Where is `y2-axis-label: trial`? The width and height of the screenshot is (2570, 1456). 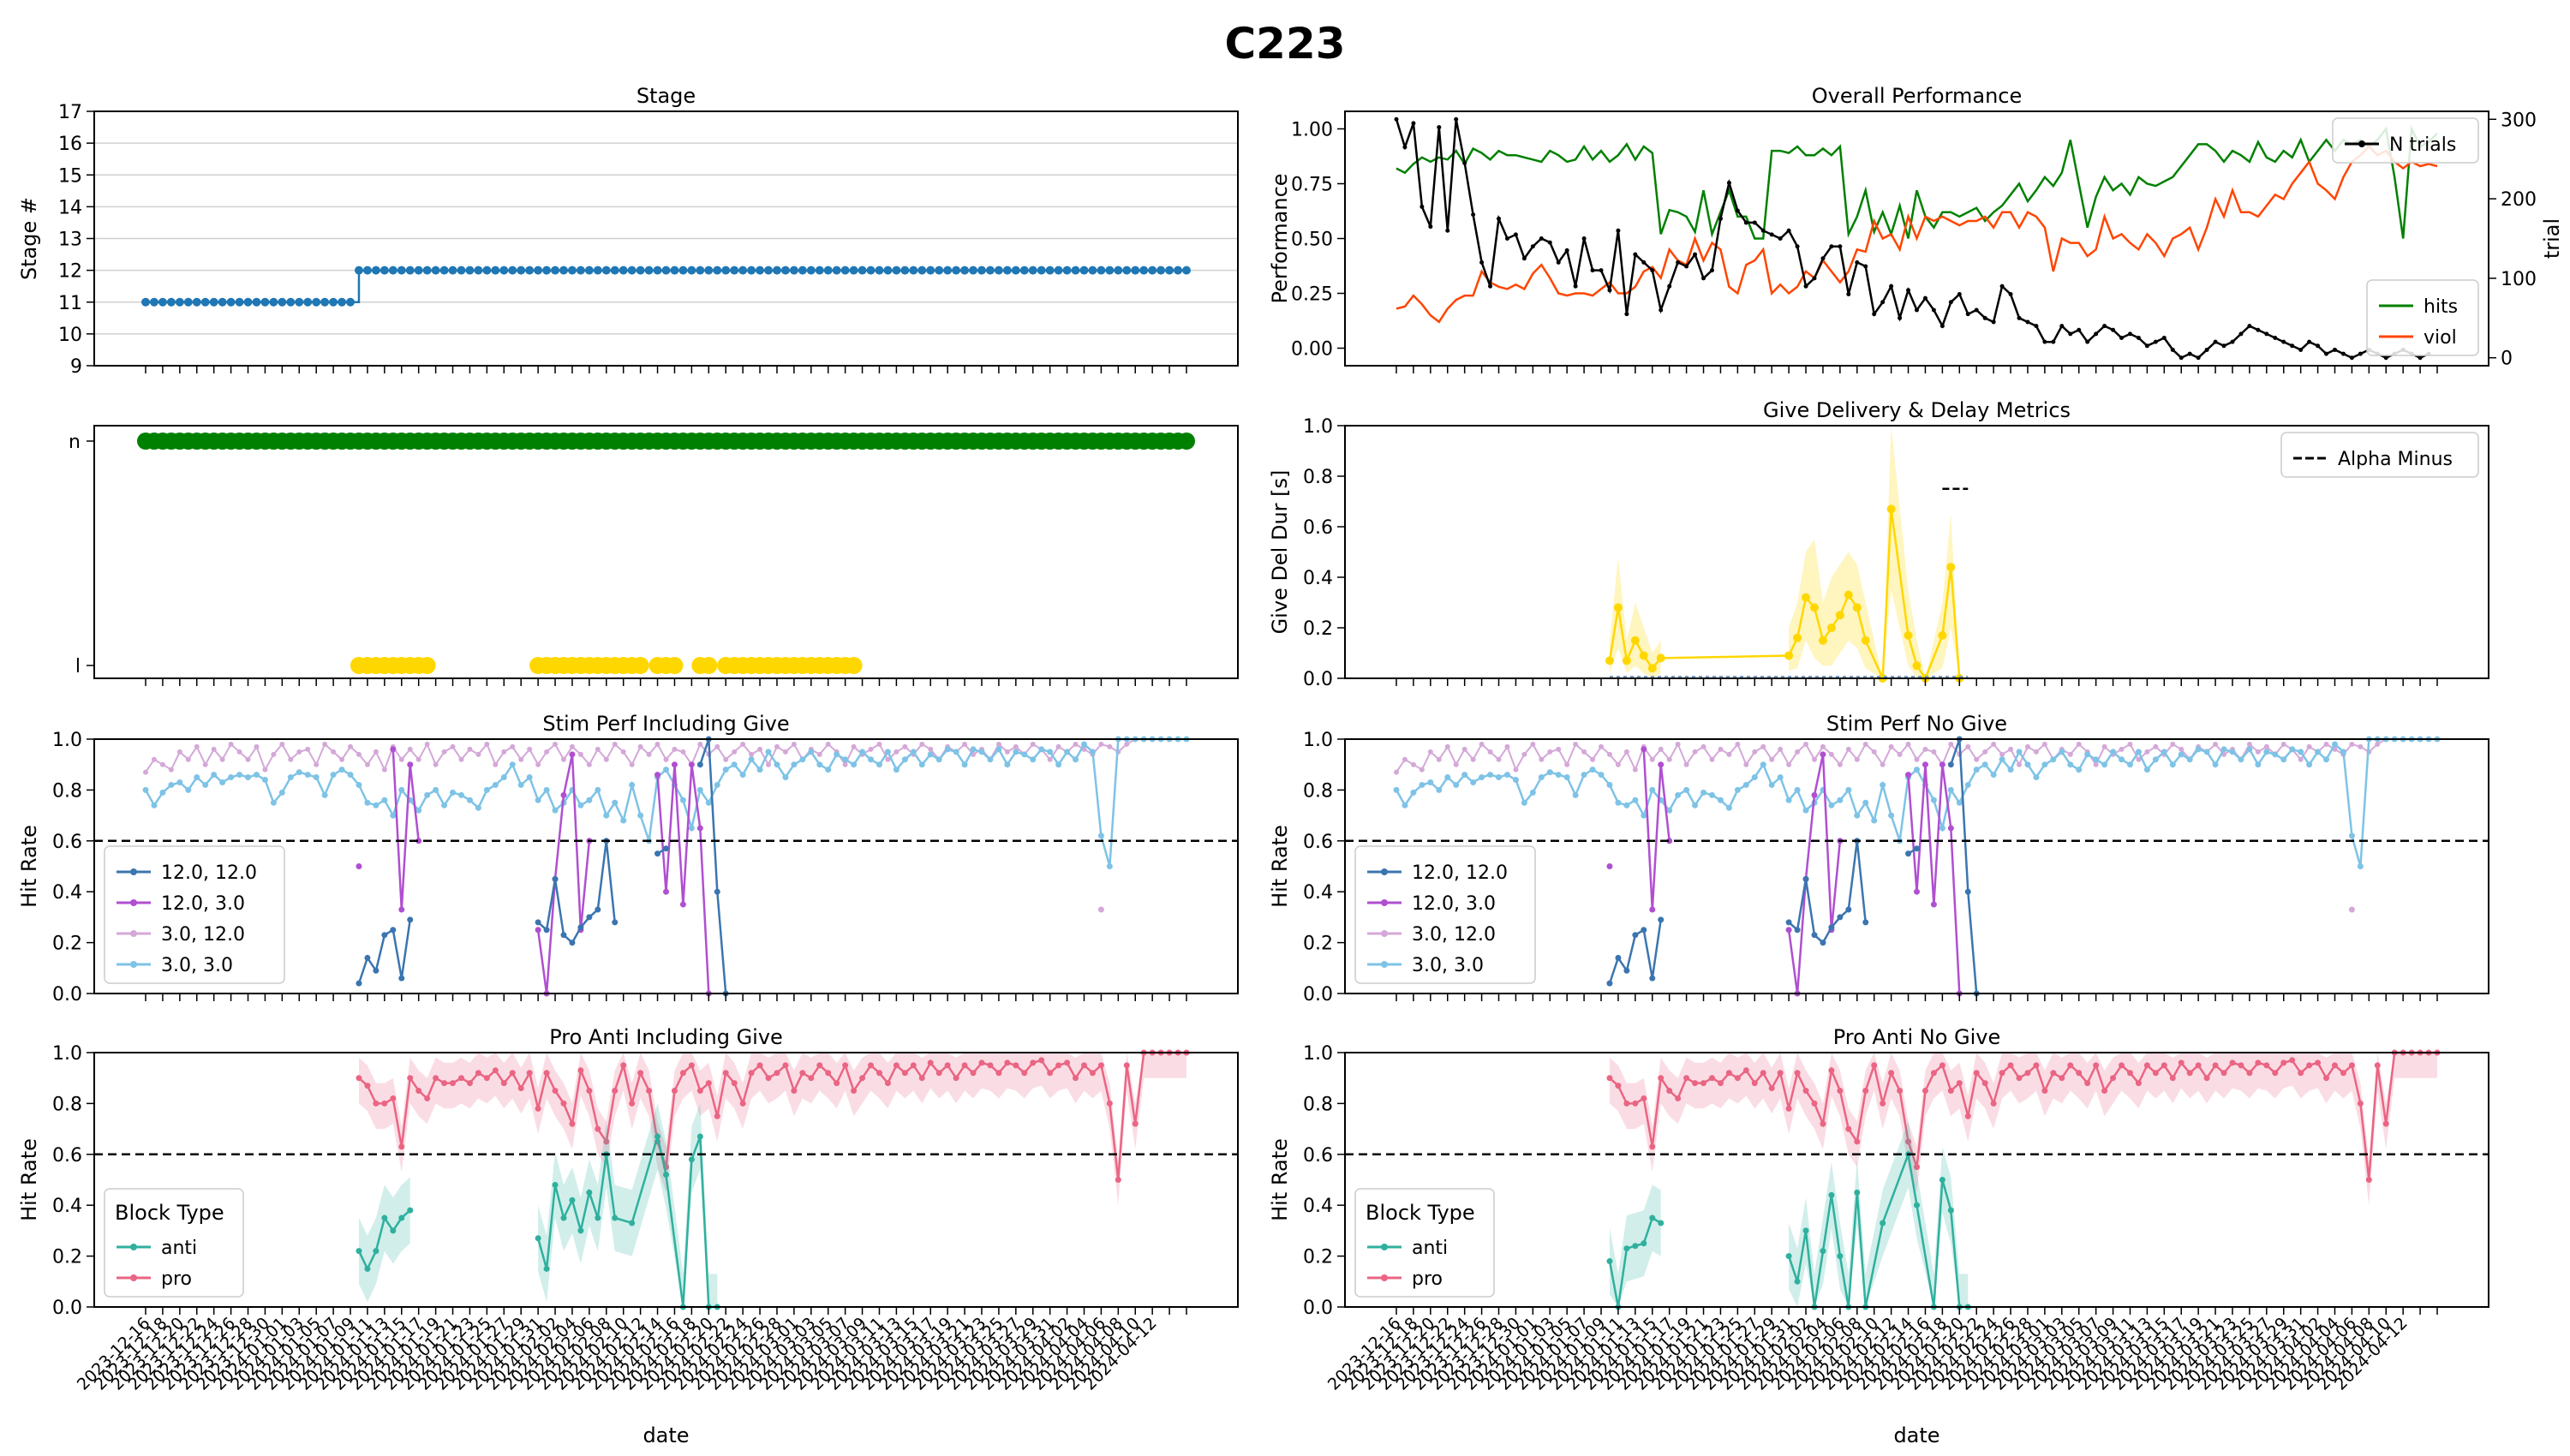
y2-axis-label: trial is located at coordinates (2552, 238).